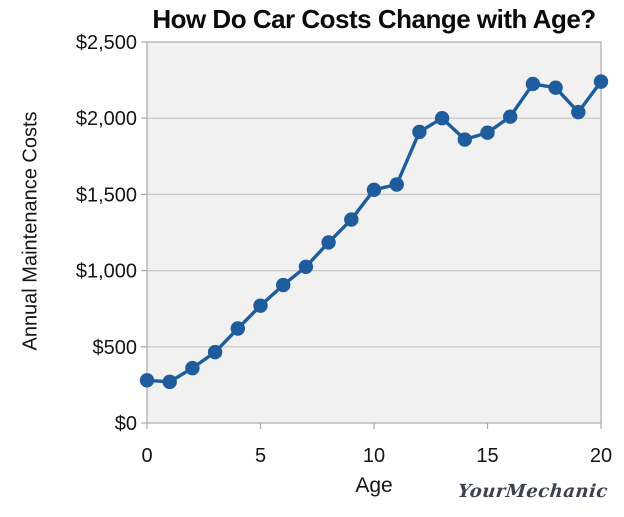 The height and width of the screenshot is (517, 624). Describe the element at coordinates (374, 19) in the screenshot. I see `chart-title: How Do Car Costs Change with Age?` at that location.